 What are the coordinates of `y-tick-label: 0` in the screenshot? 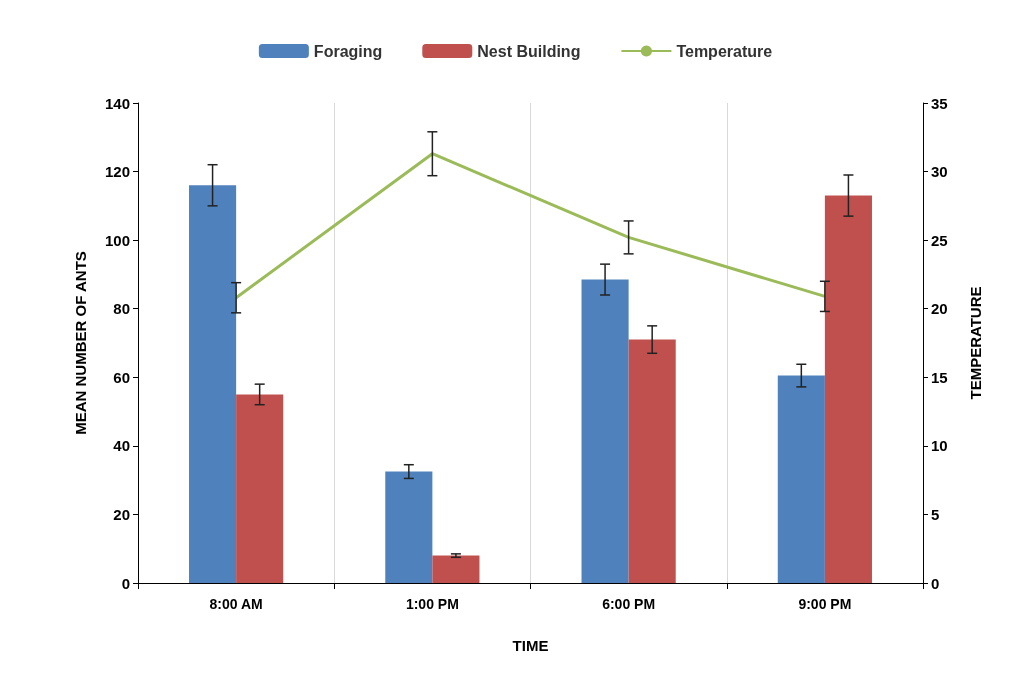 It's located at (125, 583).